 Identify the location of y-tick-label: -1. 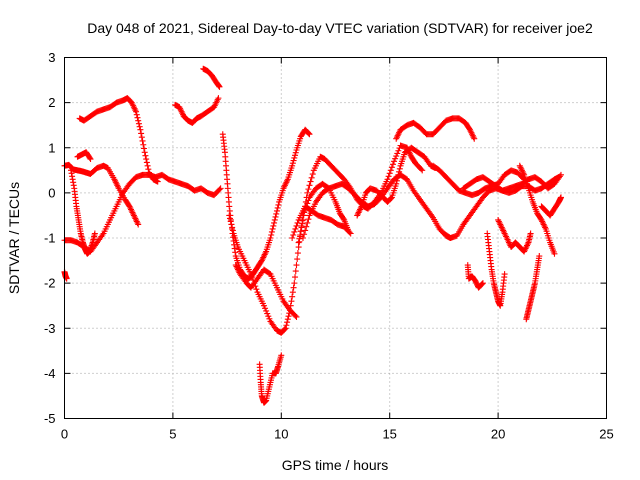
(50, 238).